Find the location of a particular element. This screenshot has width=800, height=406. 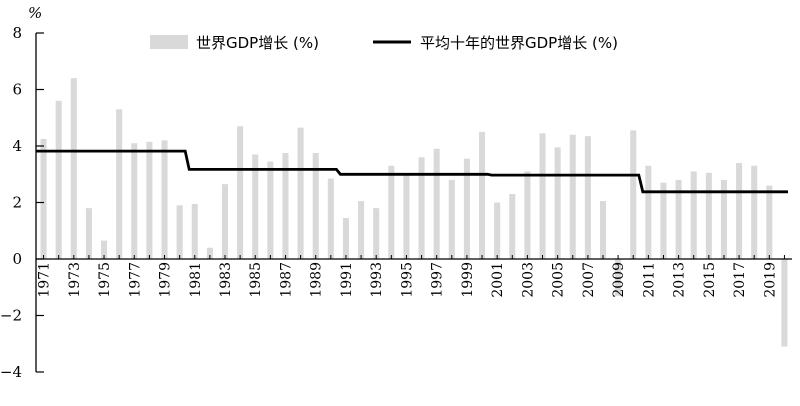

legend: 世界GDP增长 (%) 平均十年的世界GDP增长 (%) is located at coordinates (384, 43).